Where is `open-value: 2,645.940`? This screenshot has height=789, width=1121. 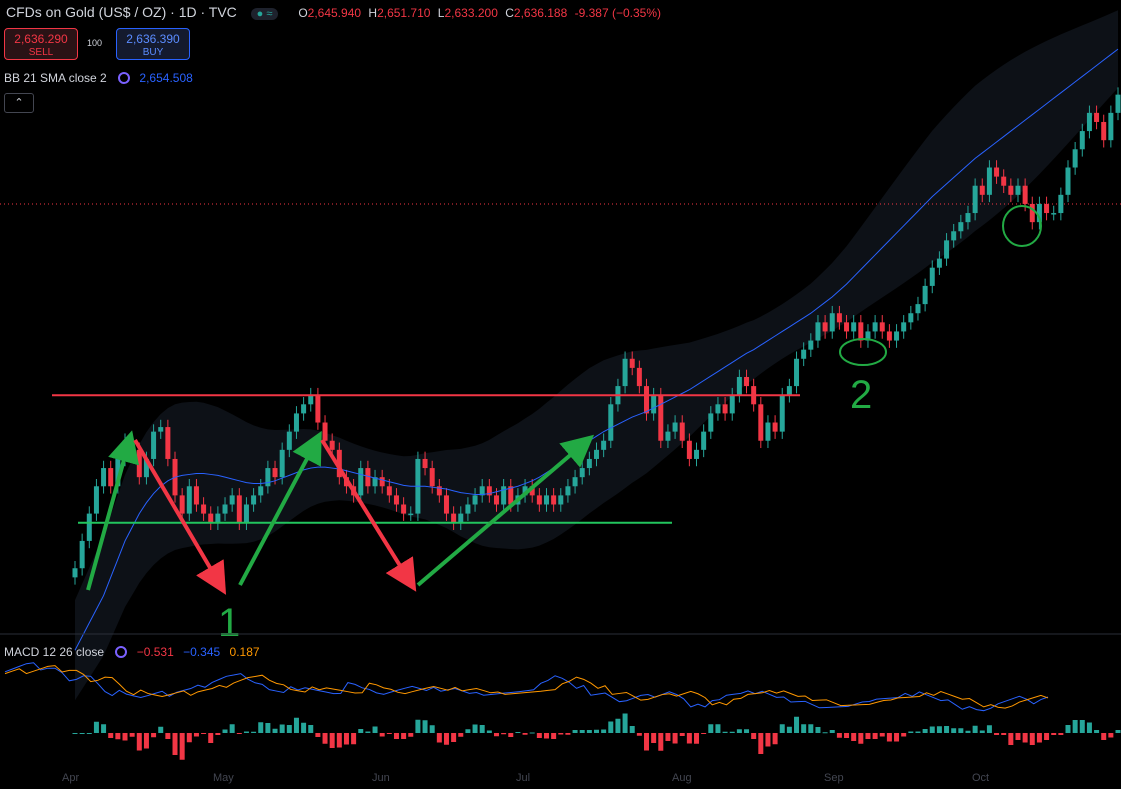
open-value: 2,645.940 is located at coordinates (334, 13).